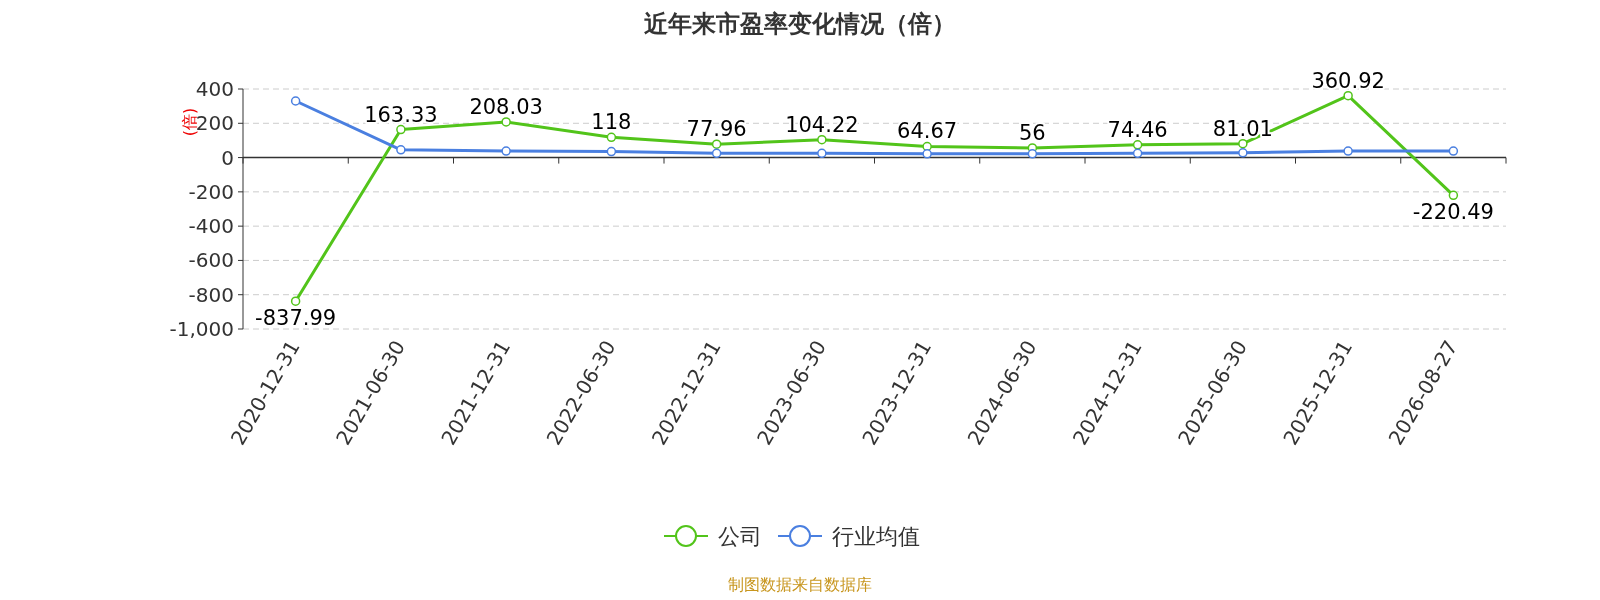 This screenshot has width=1600, height=600. What do you see at coordinates (800, 24) in the screenshot?
I see `chart-title: 近年来市盈率变化情况（倍）` at bounding box center [800, 24].